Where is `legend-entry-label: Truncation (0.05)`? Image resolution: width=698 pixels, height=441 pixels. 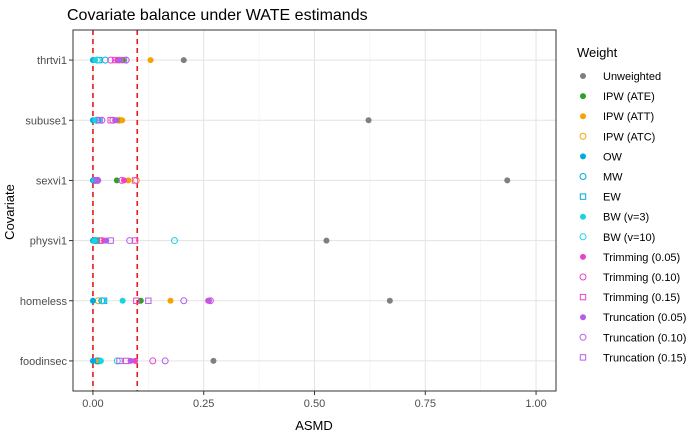 legend-entry-label: Truncation (0.05) is located at coordinates (644, 318).